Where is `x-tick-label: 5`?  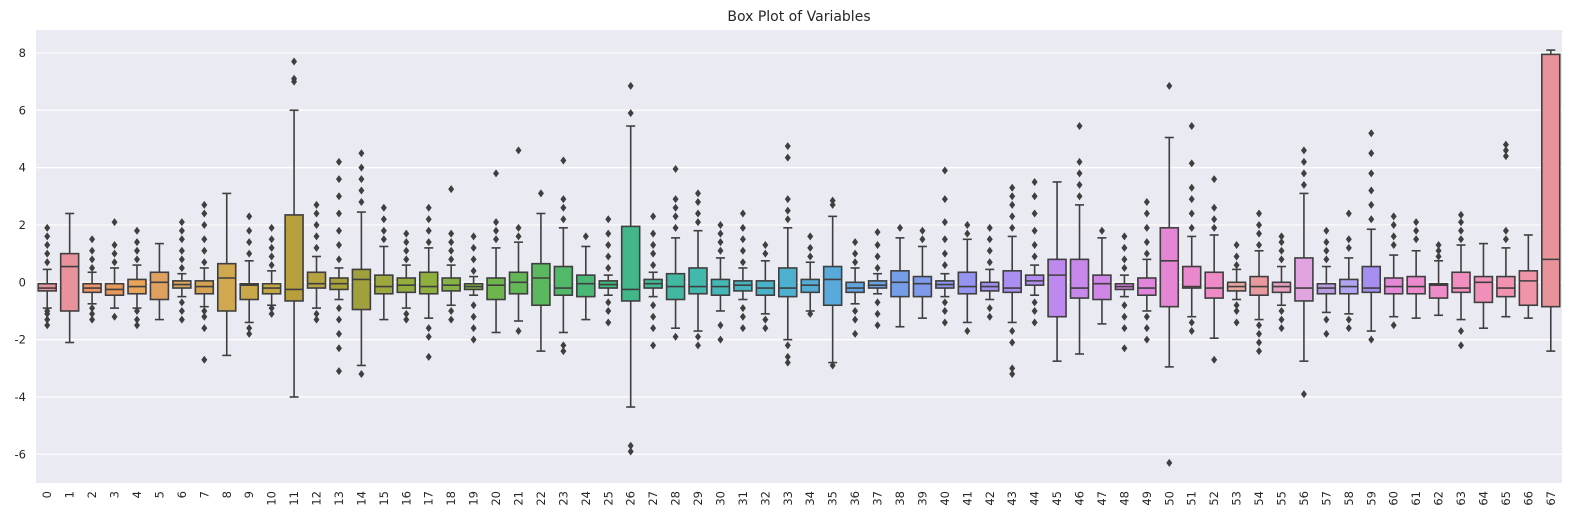
x-tick-label: 5 is located at coordinates (159, 494).